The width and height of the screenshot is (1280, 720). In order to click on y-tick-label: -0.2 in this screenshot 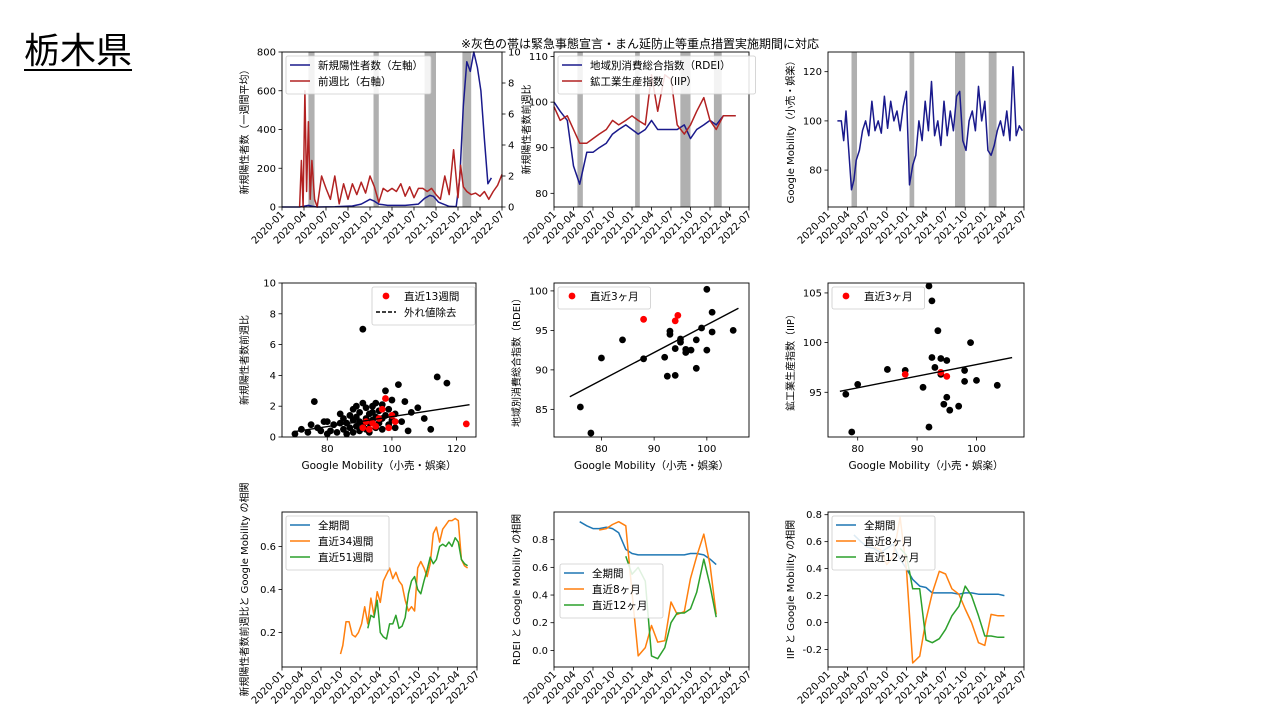, I will do `click(812, 650)`.